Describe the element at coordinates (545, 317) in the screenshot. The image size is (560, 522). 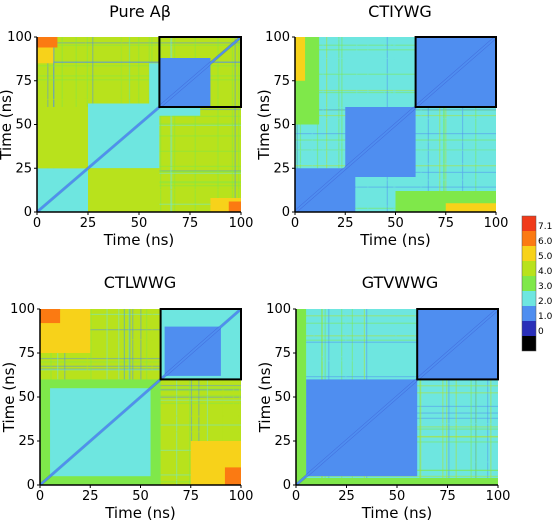
I see `colorbar-tick-label: 1.0` at that location.